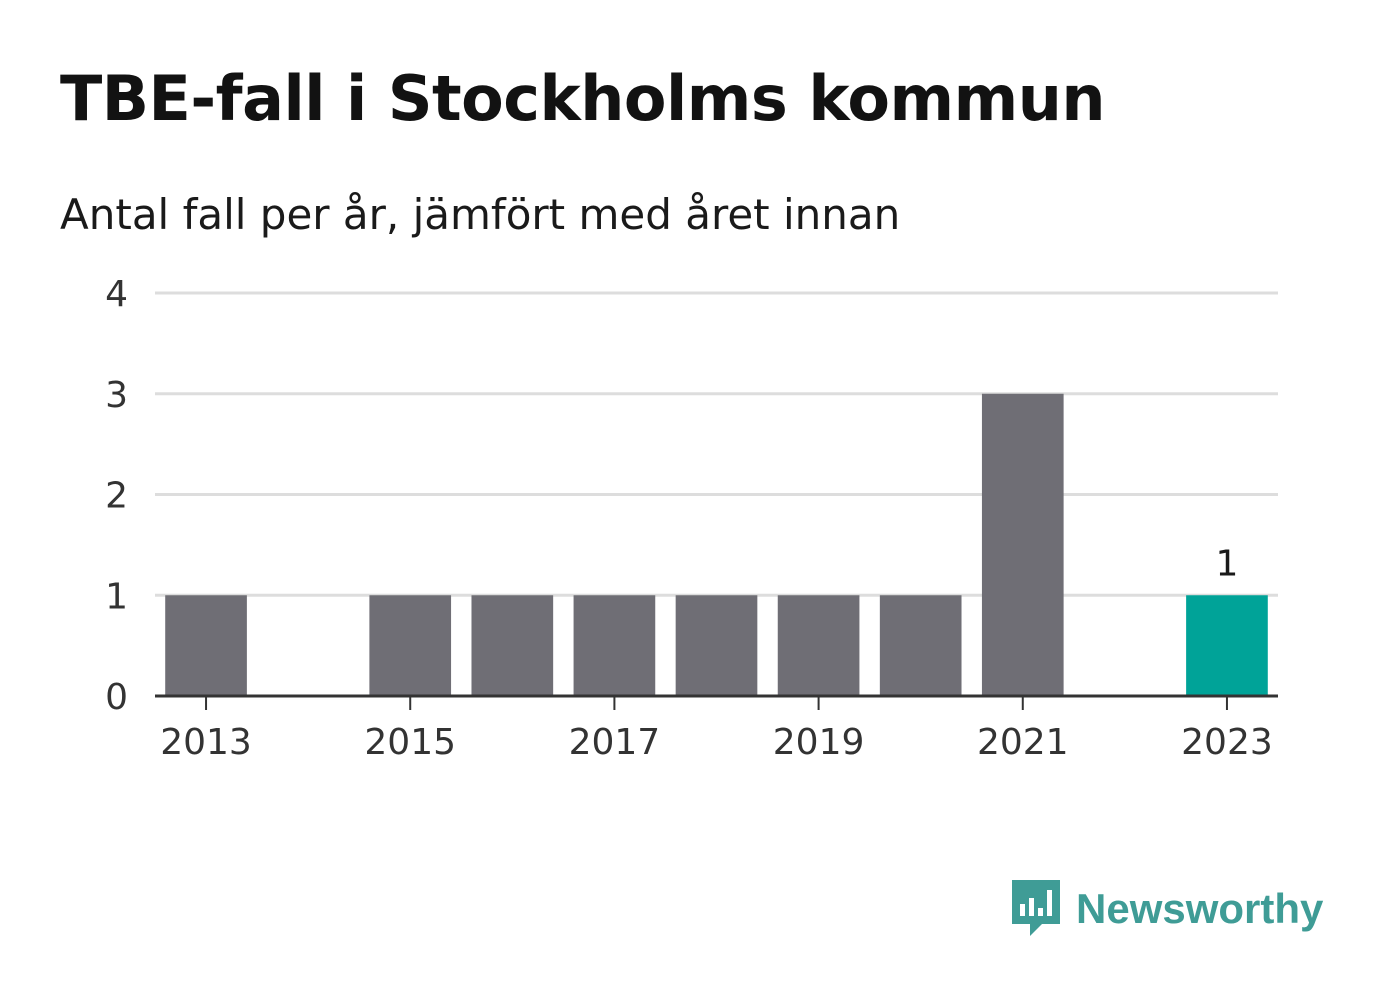 The height and width of the screenshot is (999, 1382). What do you see at coordinates (1023, 742) in the screenshot?
I see `x-tick-label: 2021` at bounding box center [1023, 742].